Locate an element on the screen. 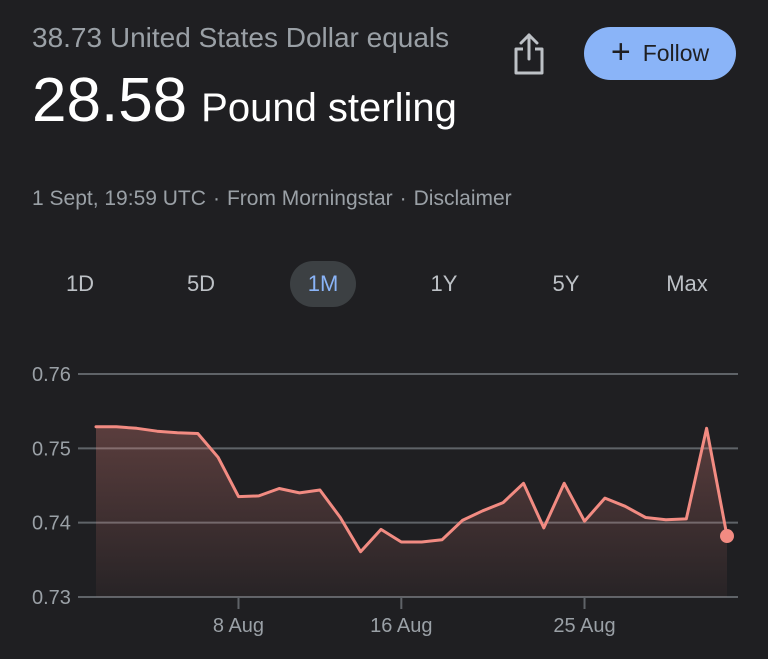 Image resolution: width=768 pixels, height=659 pixels. timestamp: 1 Sept, 19:59 UTC is located at coordinates (119, 198).